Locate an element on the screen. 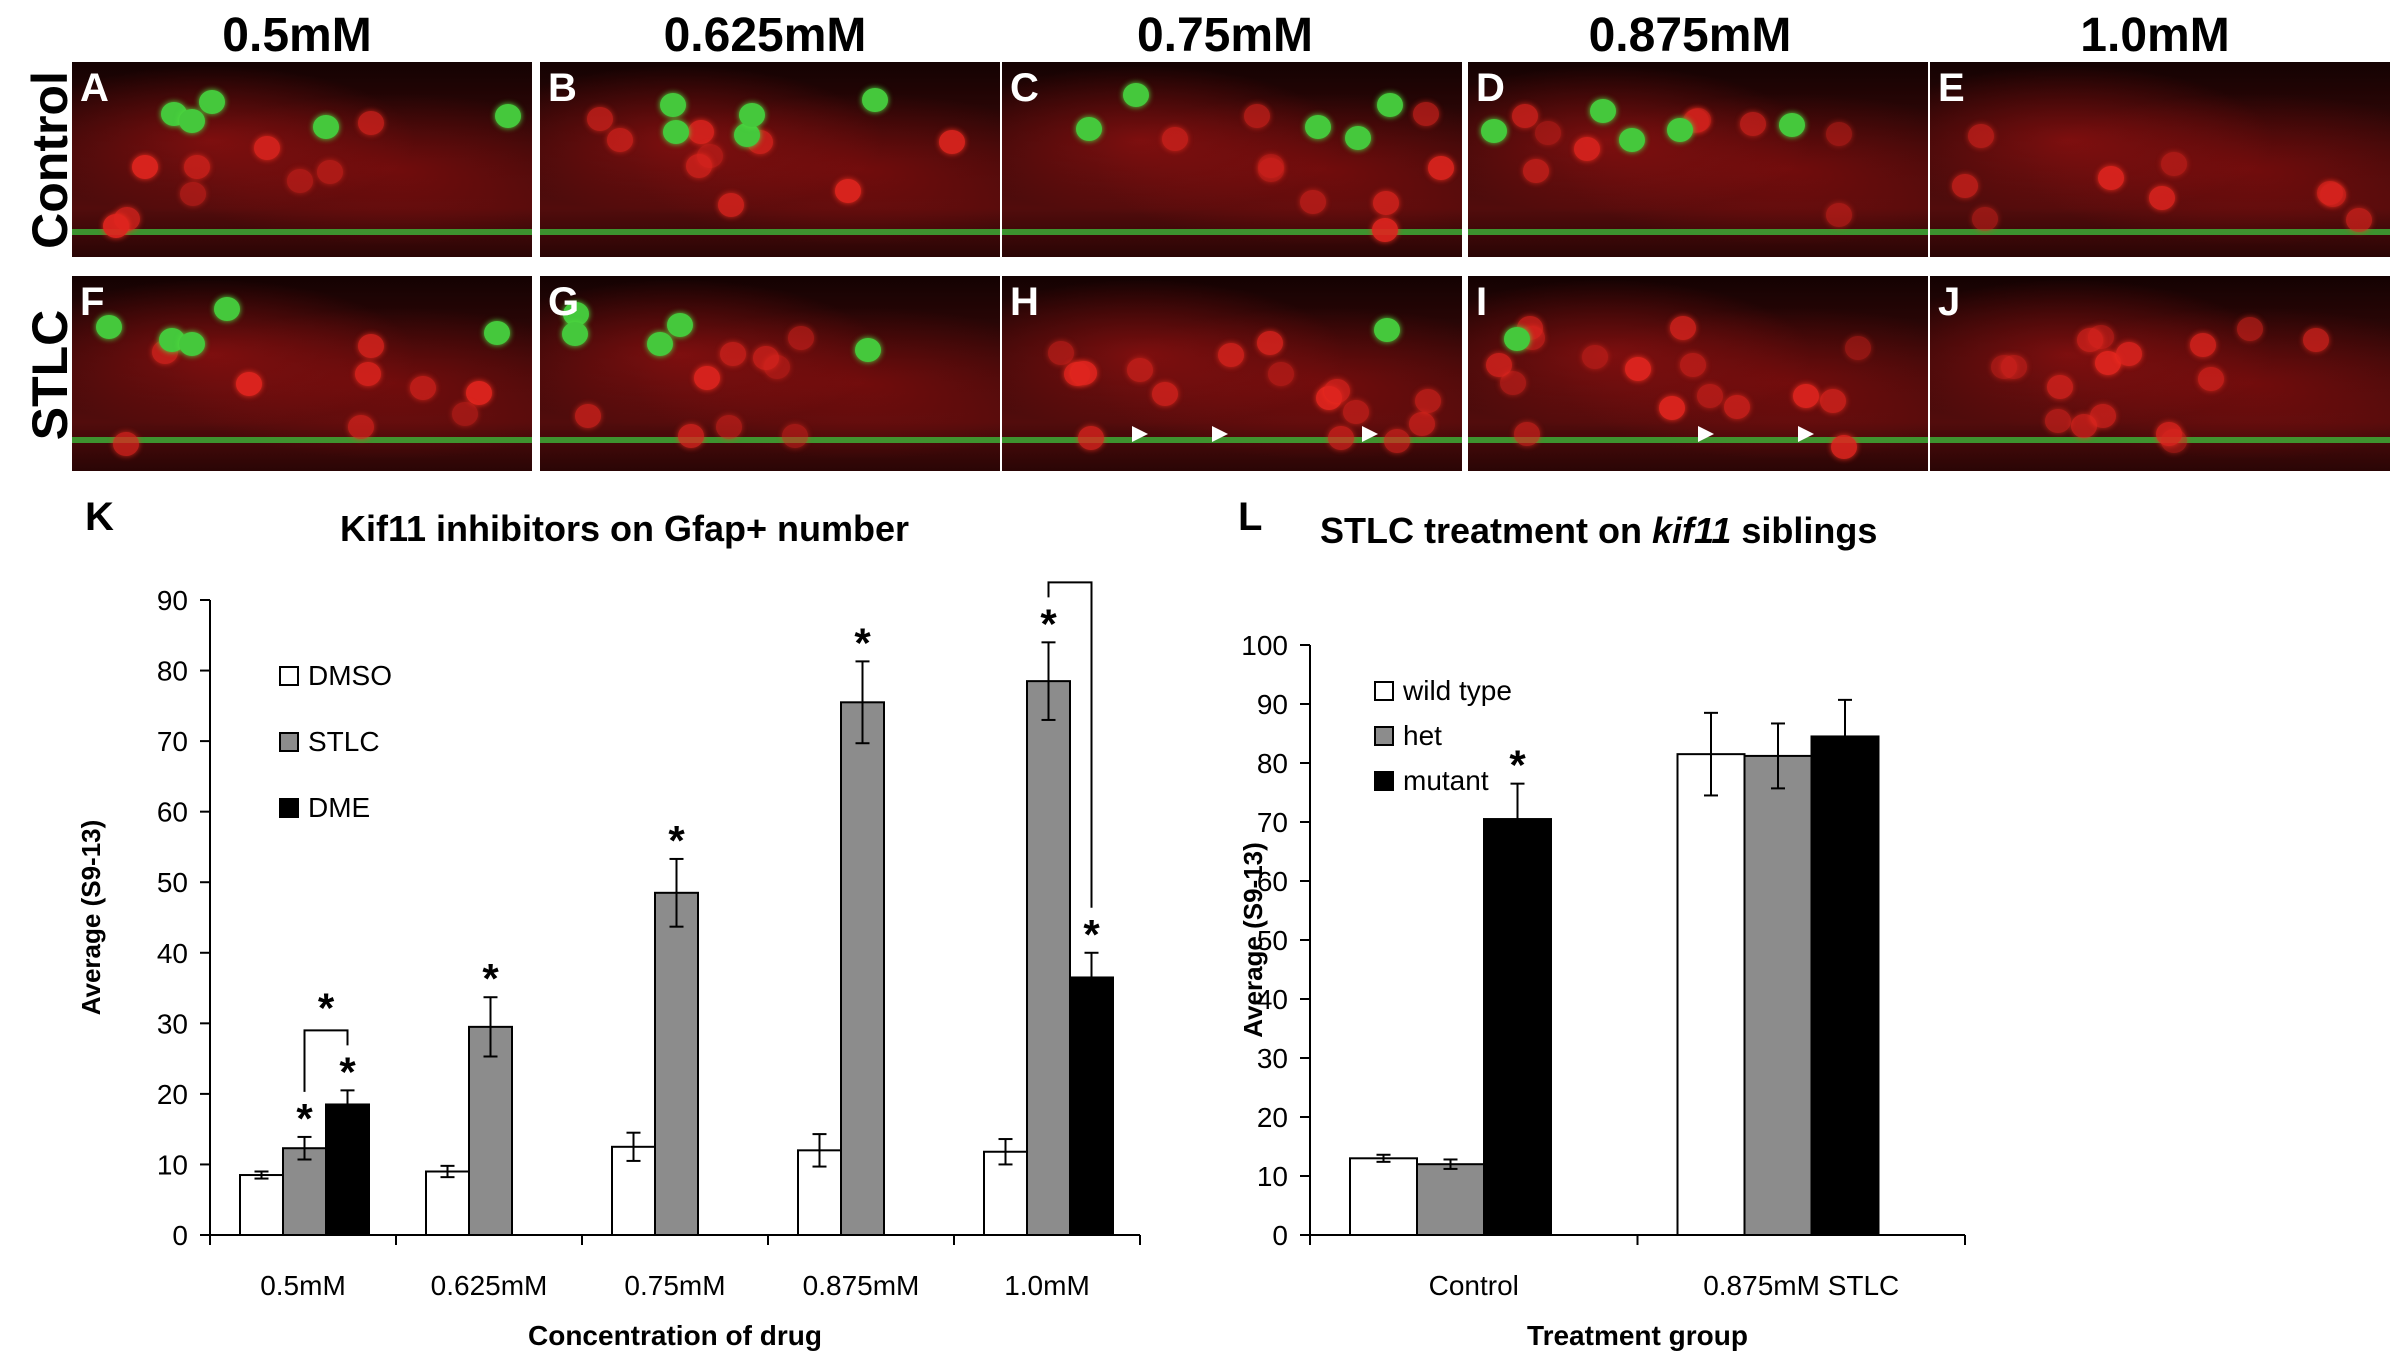  panel-letter: B is located at coordinates (562, 88).